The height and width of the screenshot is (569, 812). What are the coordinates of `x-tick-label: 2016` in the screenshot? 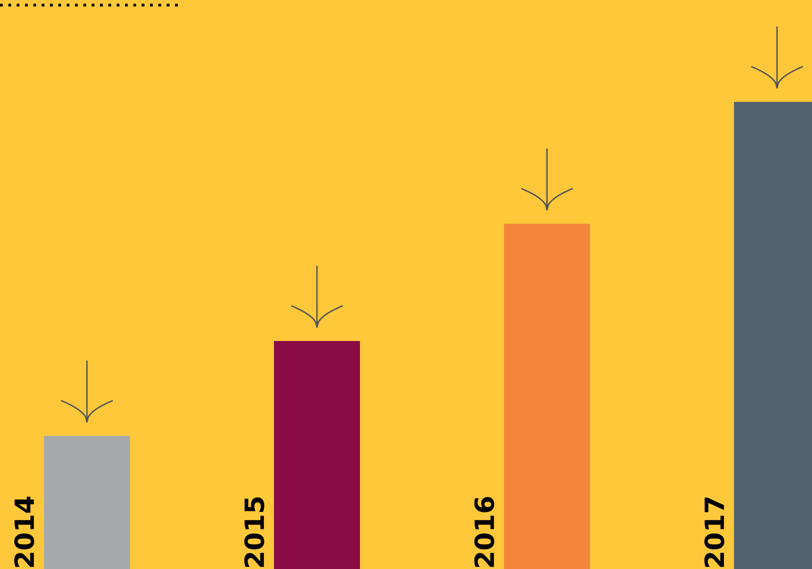 It's located at (484, 531).